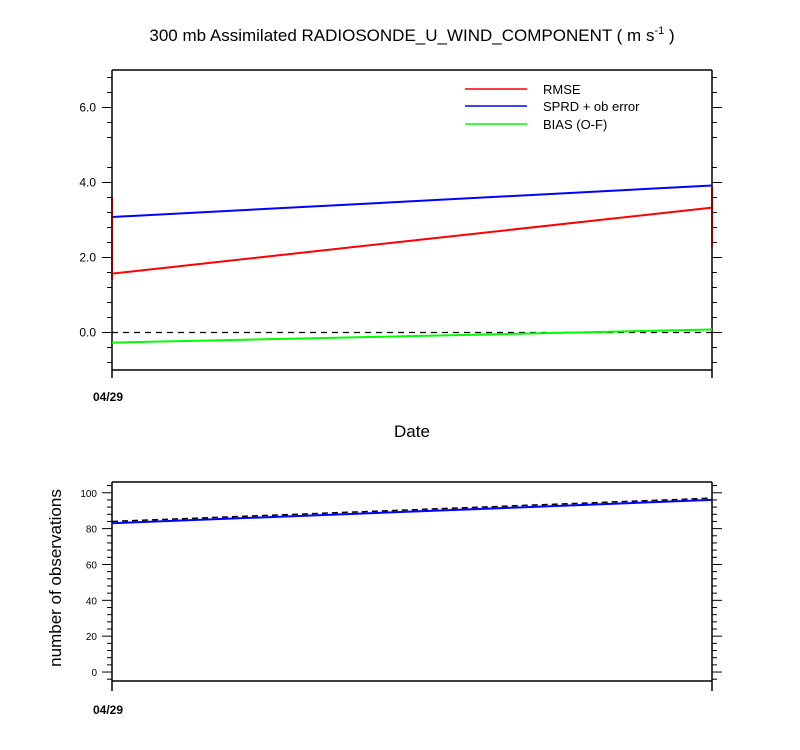  Describe the element at coordinates (108, 710) in the screenshot. I see `bottom-x-tick-label: 04/29` at that location.